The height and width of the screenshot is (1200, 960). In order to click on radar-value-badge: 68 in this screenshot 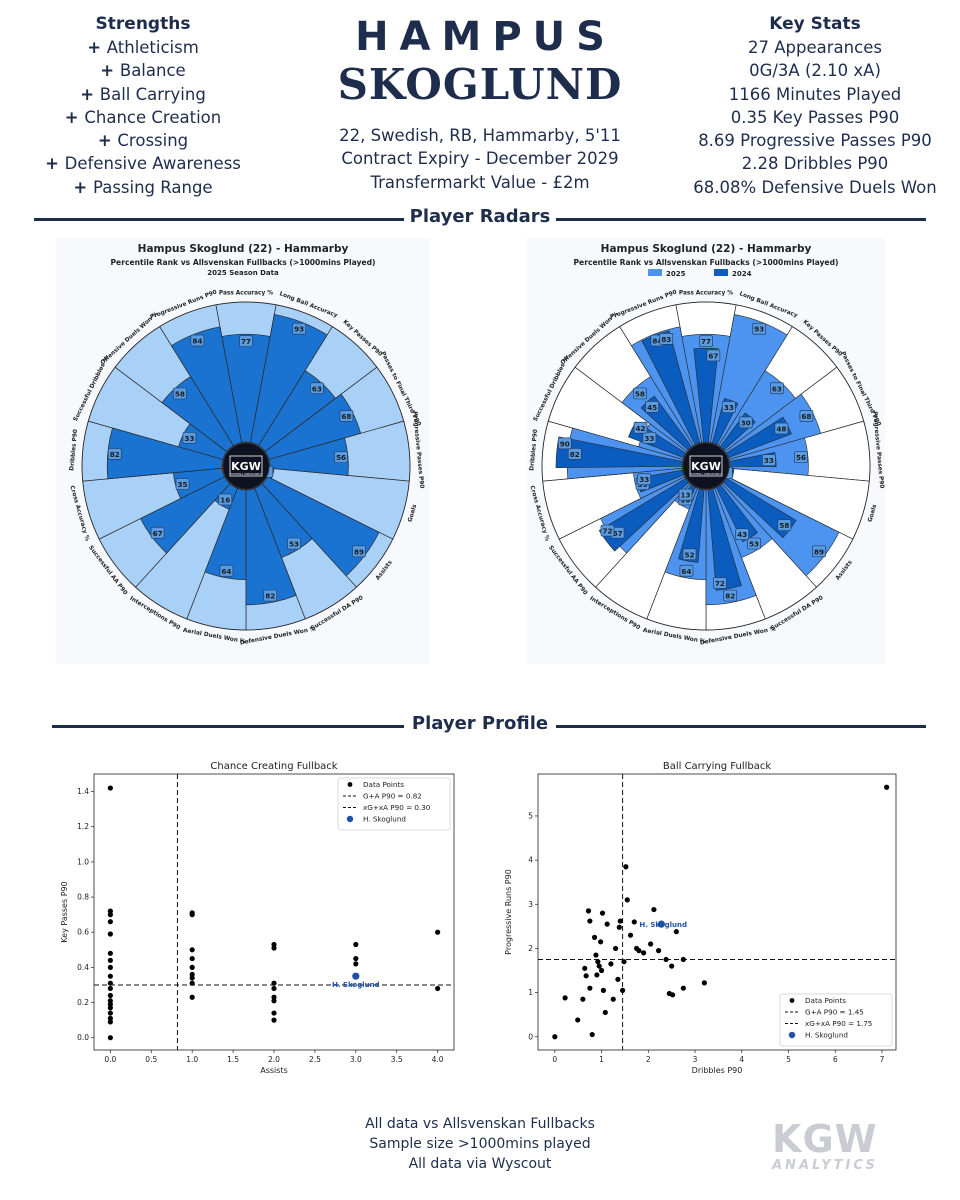, I will do `click(806, 416)`.